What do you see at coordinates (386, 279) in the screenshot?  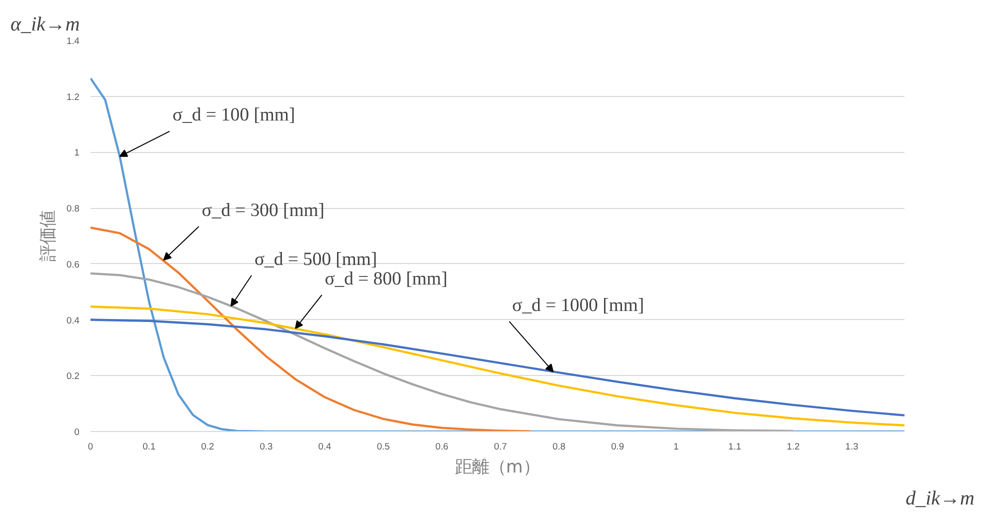 I see `annotation: σ_d = 800 [mm]` at bounding box center [386, 279].